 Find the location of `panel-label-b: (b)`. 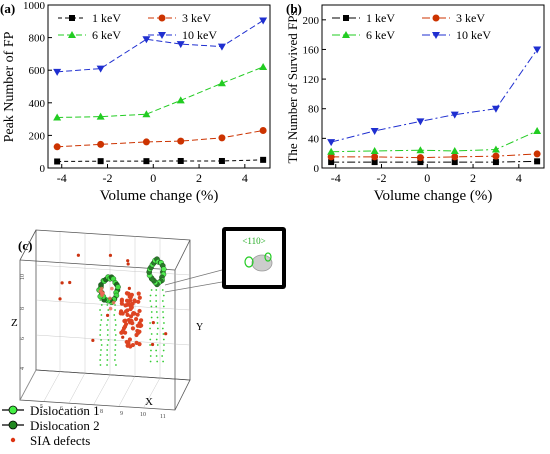

panel-label-b: (b) is located at coordinates (294, 8).